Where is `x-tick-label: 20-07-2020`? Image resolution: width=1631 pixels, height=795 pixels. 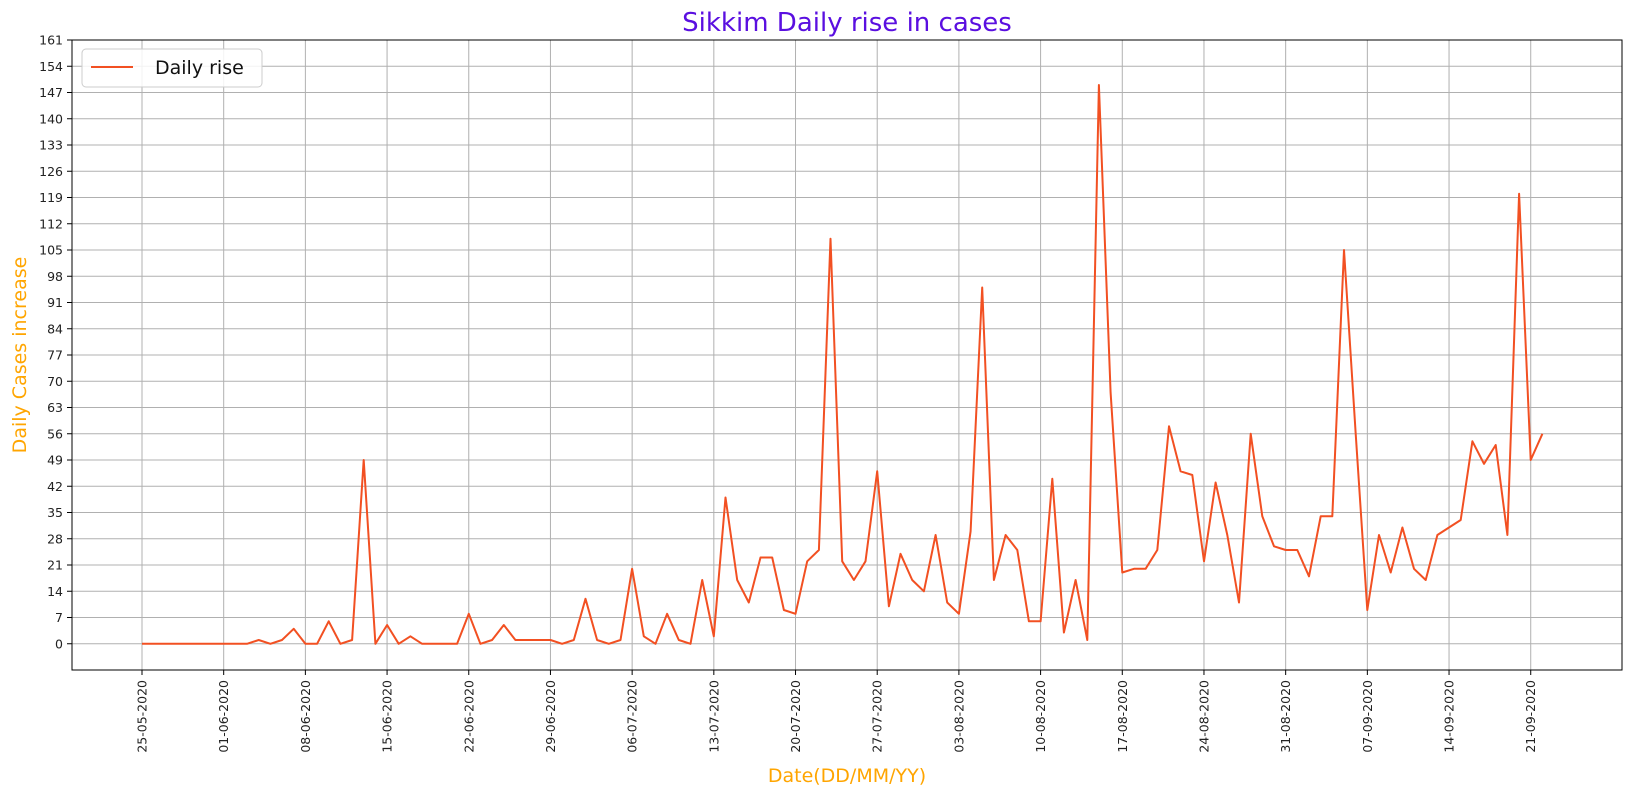 x-tick-label: 20-07-2020 is located at coordinates (795, 716).